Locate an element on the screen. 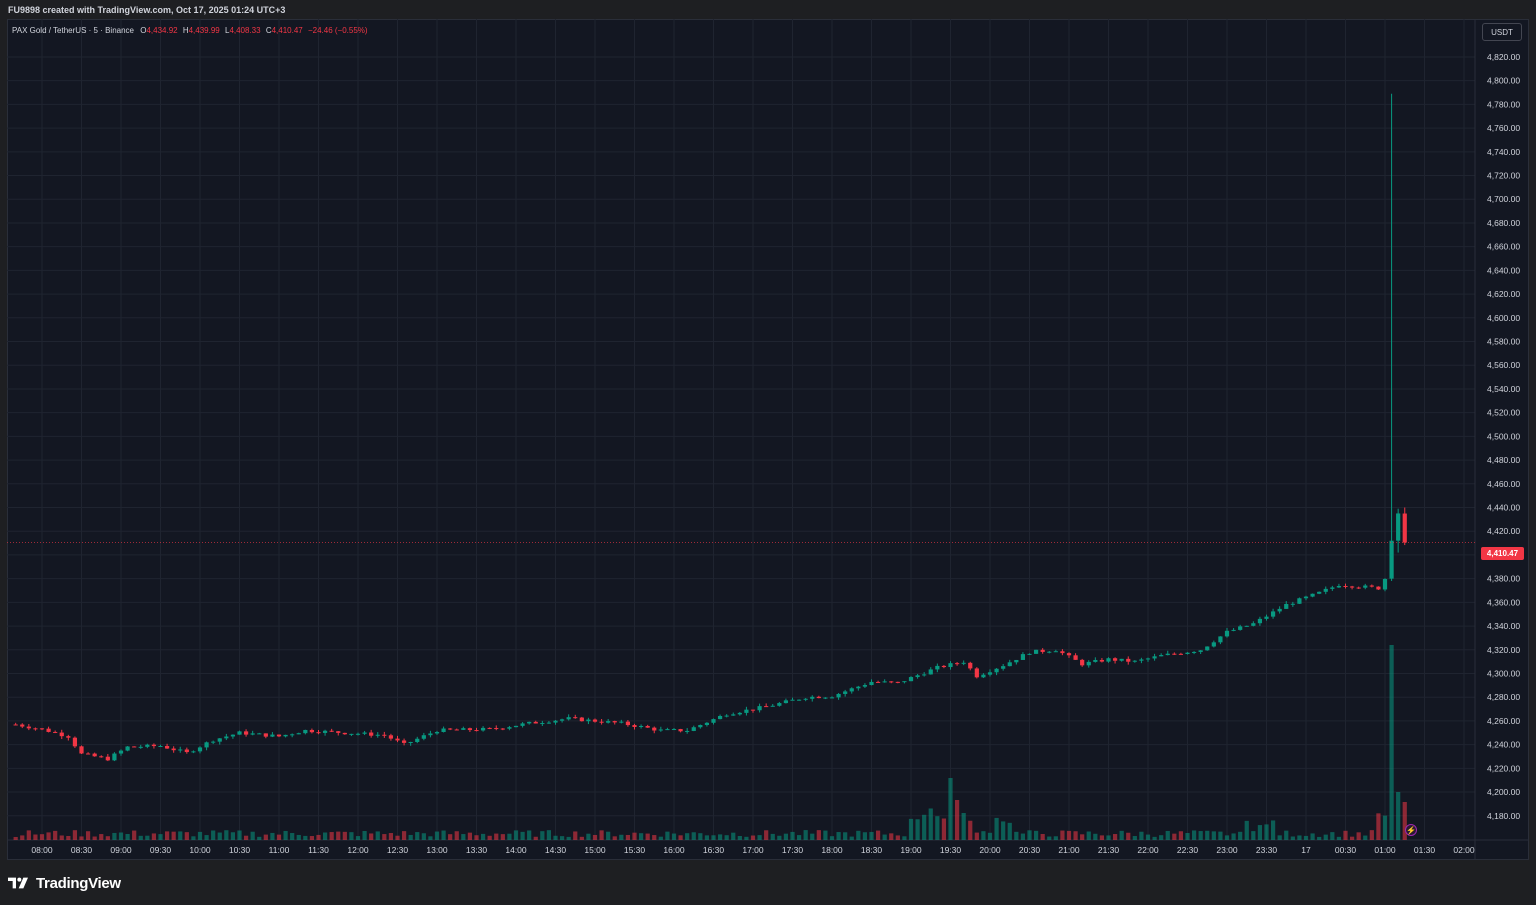 This screenshot has height=905, width=1536. x-tick-label: 09:00 is located at coordinates (121, 850).